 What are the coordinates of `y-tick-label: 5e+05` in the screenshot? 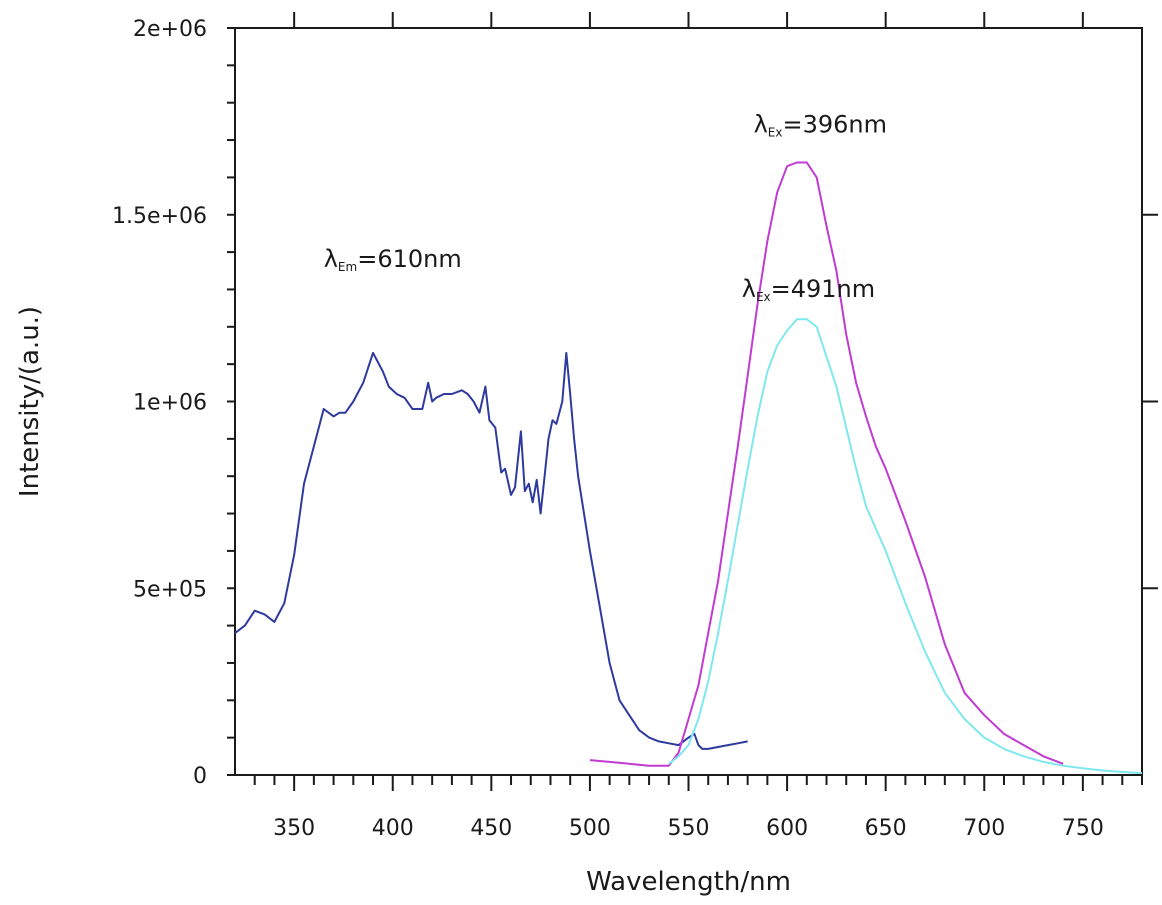 It's located at (170, 589).